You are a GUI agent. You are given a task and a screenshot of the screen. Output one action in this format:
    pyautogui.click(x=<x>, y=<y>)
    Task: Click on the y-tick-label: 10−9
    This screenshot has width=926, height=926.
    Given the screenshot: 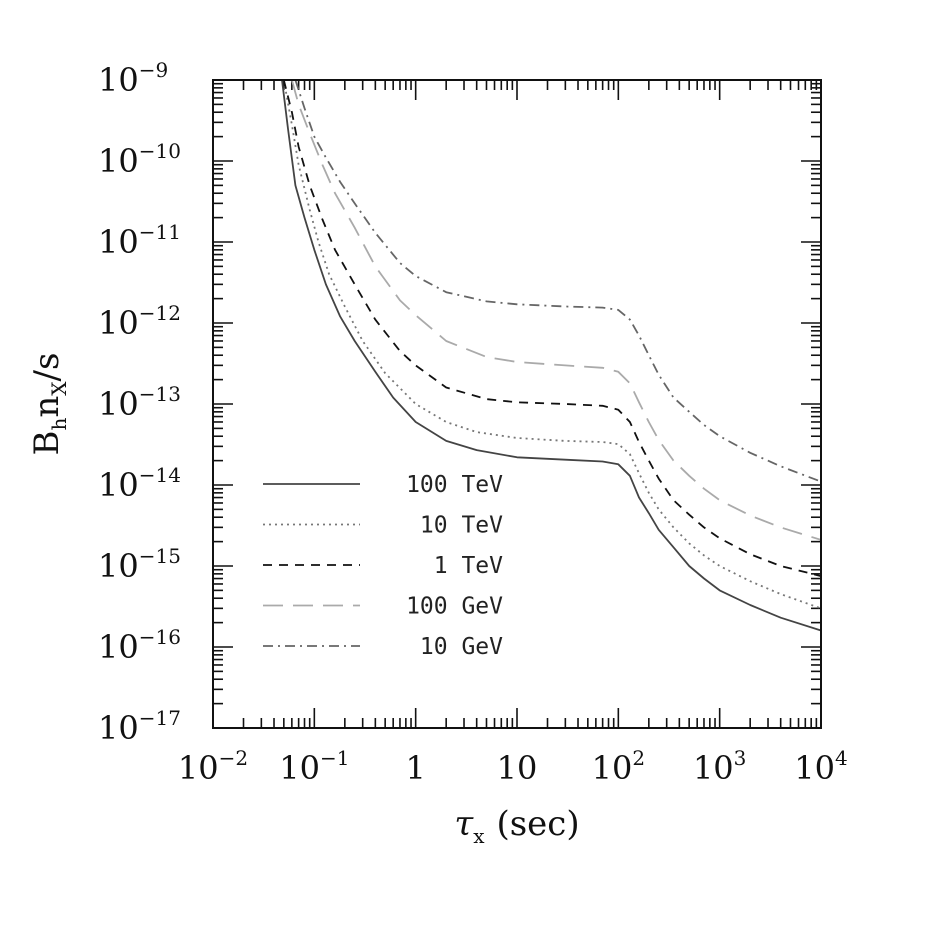 What is the action you would take?
    pyautogui.click(x=133, y=78)
    